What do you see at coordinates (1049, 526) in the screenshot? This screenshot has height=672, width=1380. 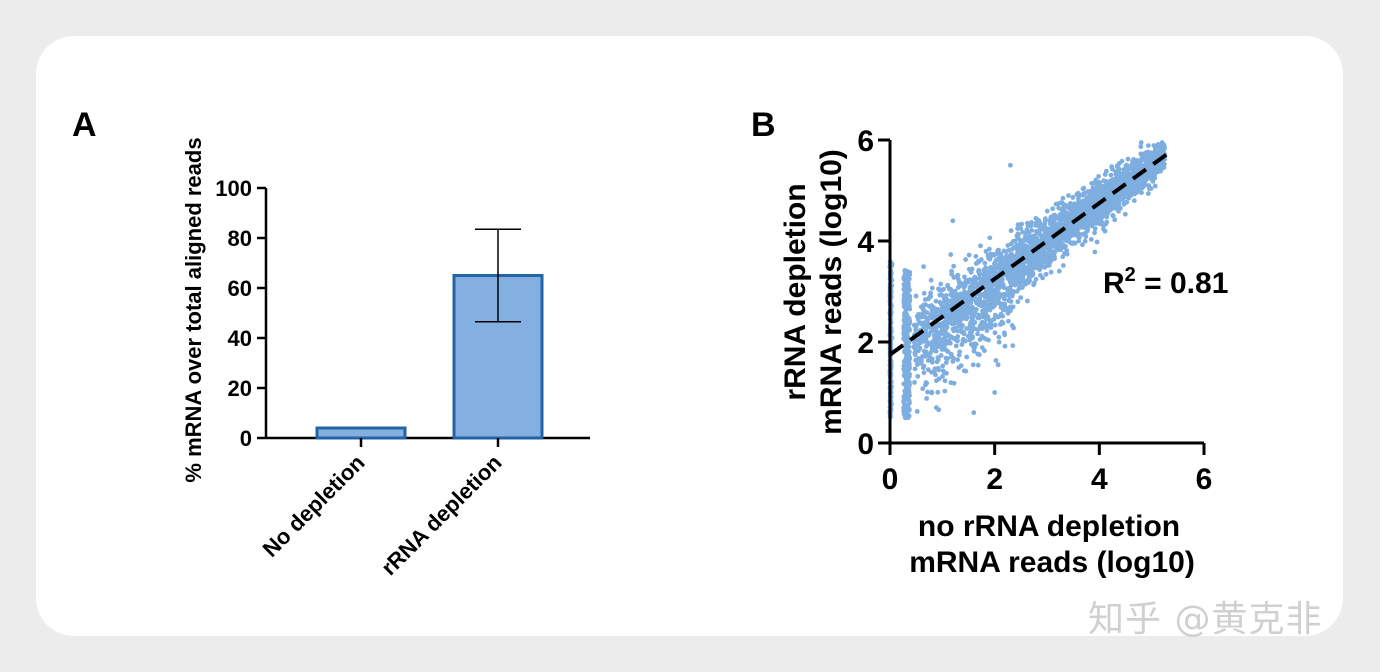 I see `scatter-x-label-line1: no rRNA depletion` at bounding box center [1049, 526].